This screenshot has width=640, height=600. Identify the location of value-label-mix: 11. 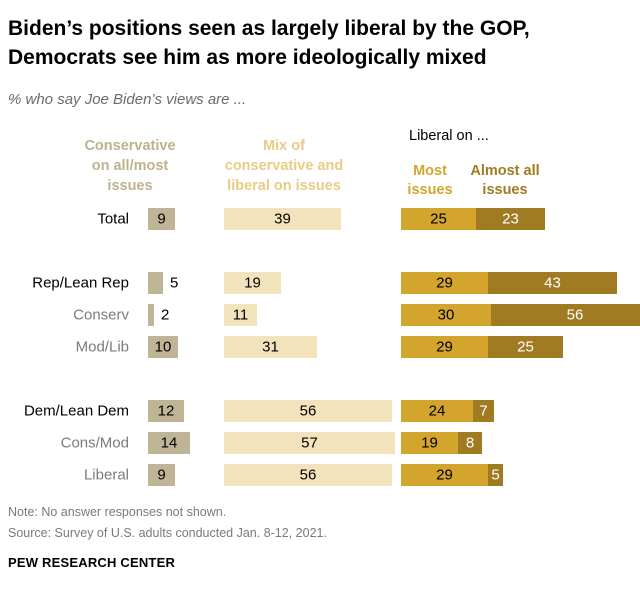
(241, 315).